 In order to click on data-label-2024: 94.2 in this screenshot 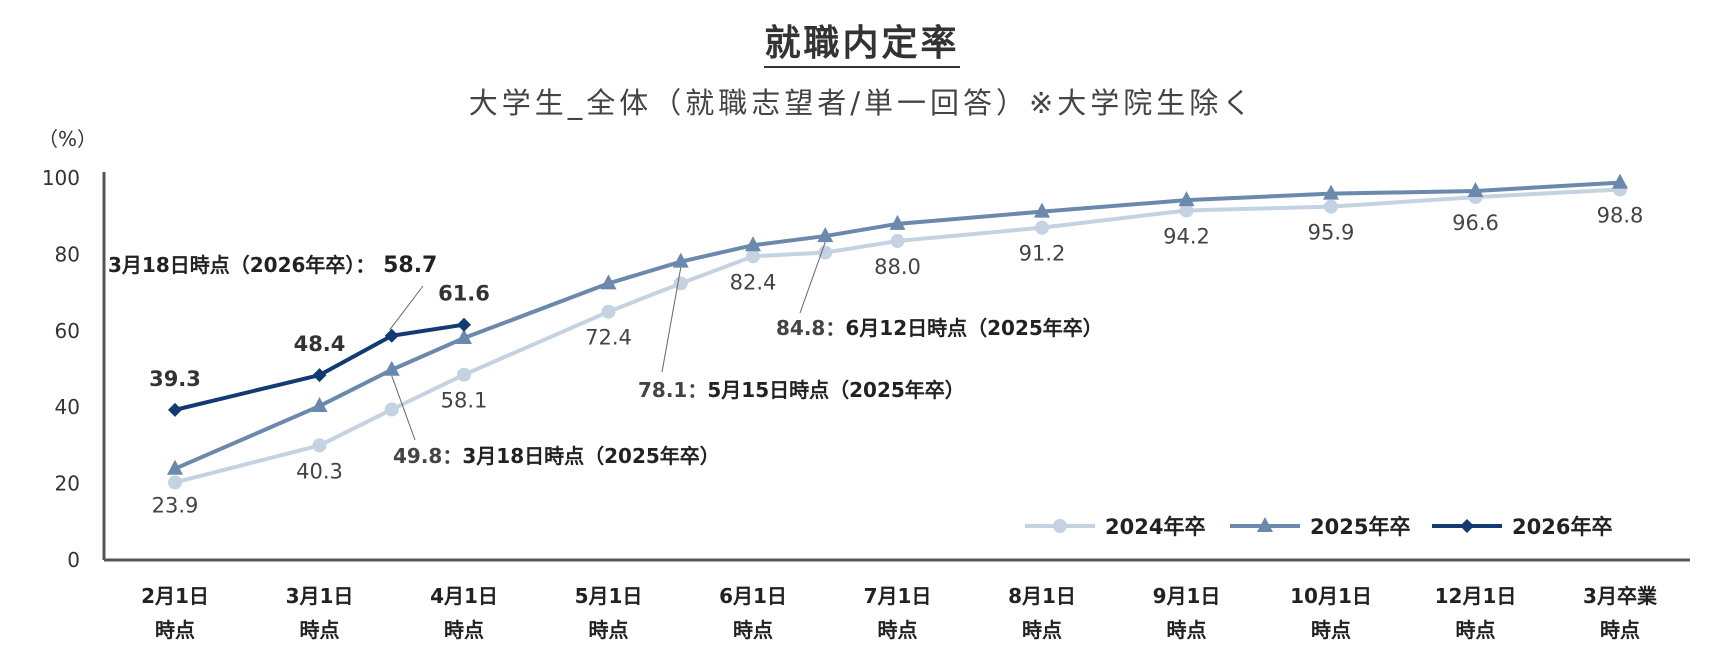, I will do `click(1186, 236)`.